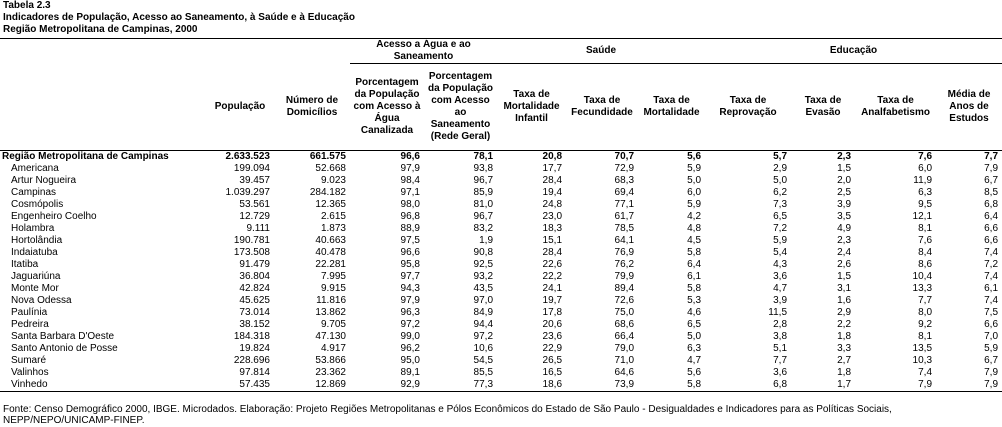 The height and width of the screenshot is (427, 1002). Describe the element at coordinates (552, 276) in the screenshot. I see `cell: 22,2` at that location.